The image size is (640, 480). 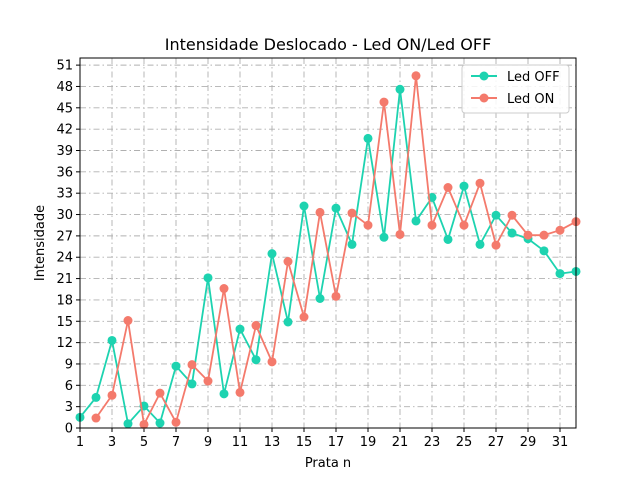 I want to click on x-tick-label: 17, so click(x=336, y=442).